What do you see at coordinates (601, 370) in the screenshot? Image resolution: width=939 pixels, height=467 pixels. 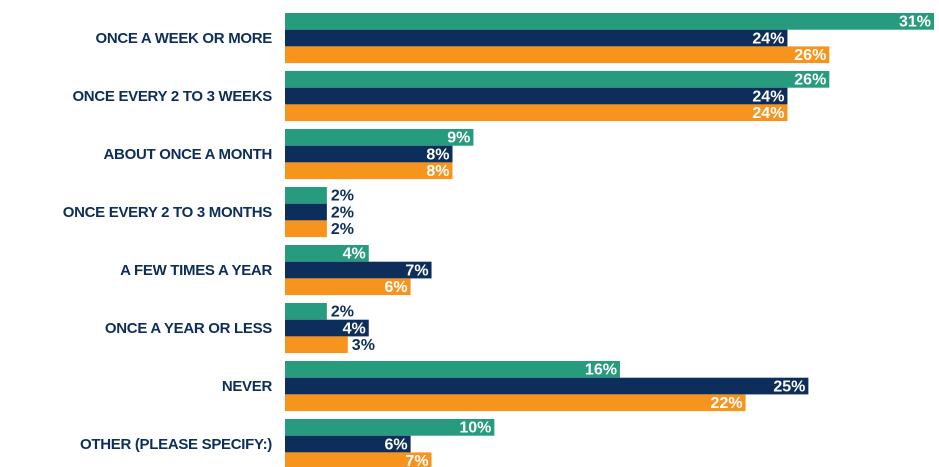 I see `value-label: 16%` at bounding box center [601, 370].